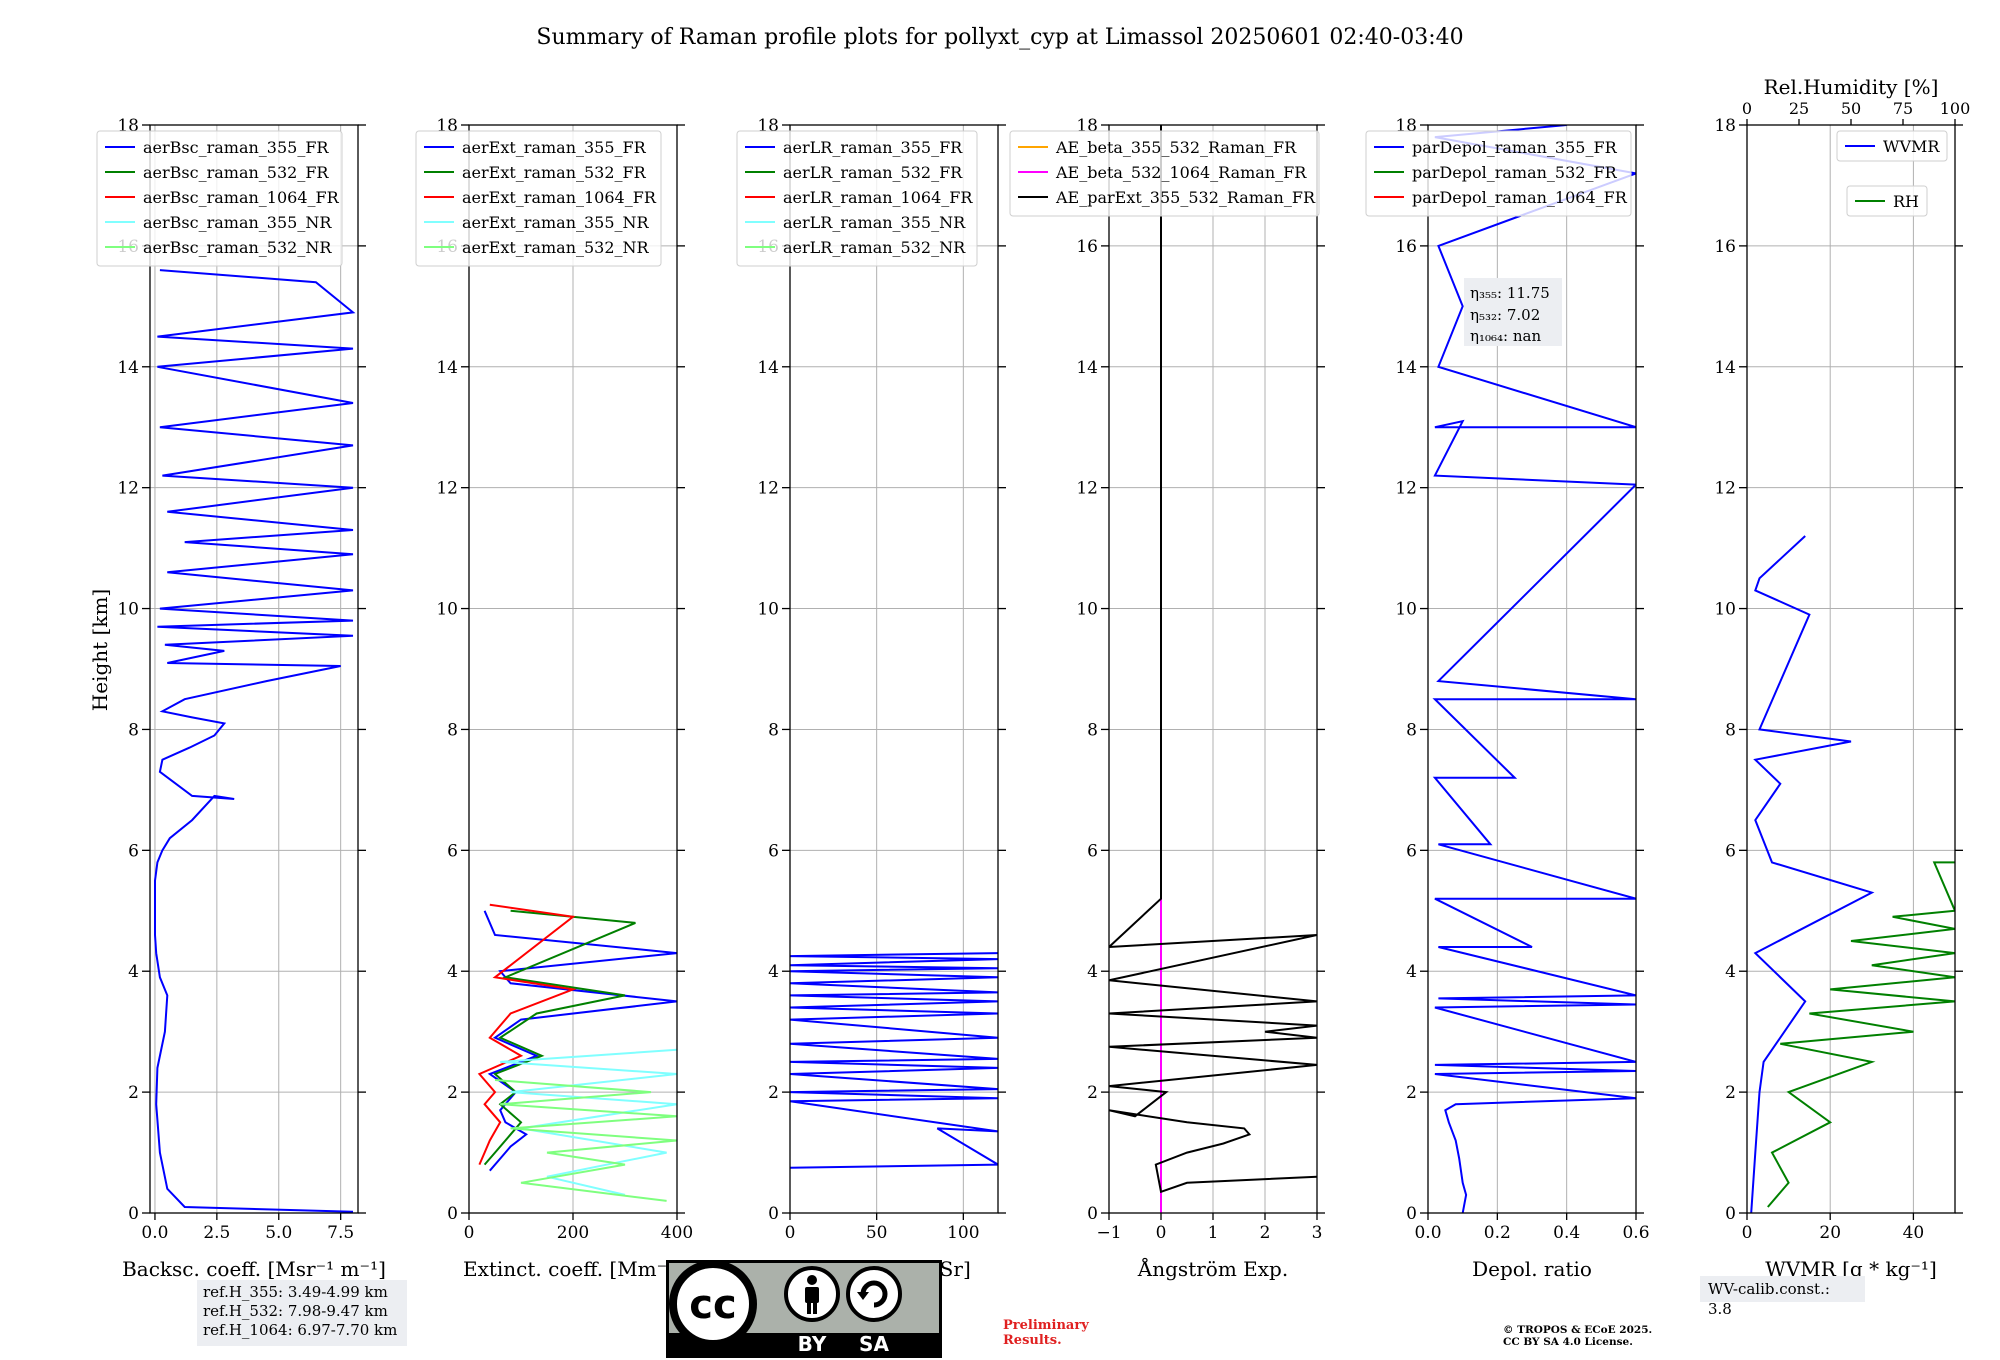 The width and height of the screenshot is (2000, 1360). Describe the element at coordinates (585, 1140) in the screenshot. I see `series-aerExt_raman_532_NR` at that location.